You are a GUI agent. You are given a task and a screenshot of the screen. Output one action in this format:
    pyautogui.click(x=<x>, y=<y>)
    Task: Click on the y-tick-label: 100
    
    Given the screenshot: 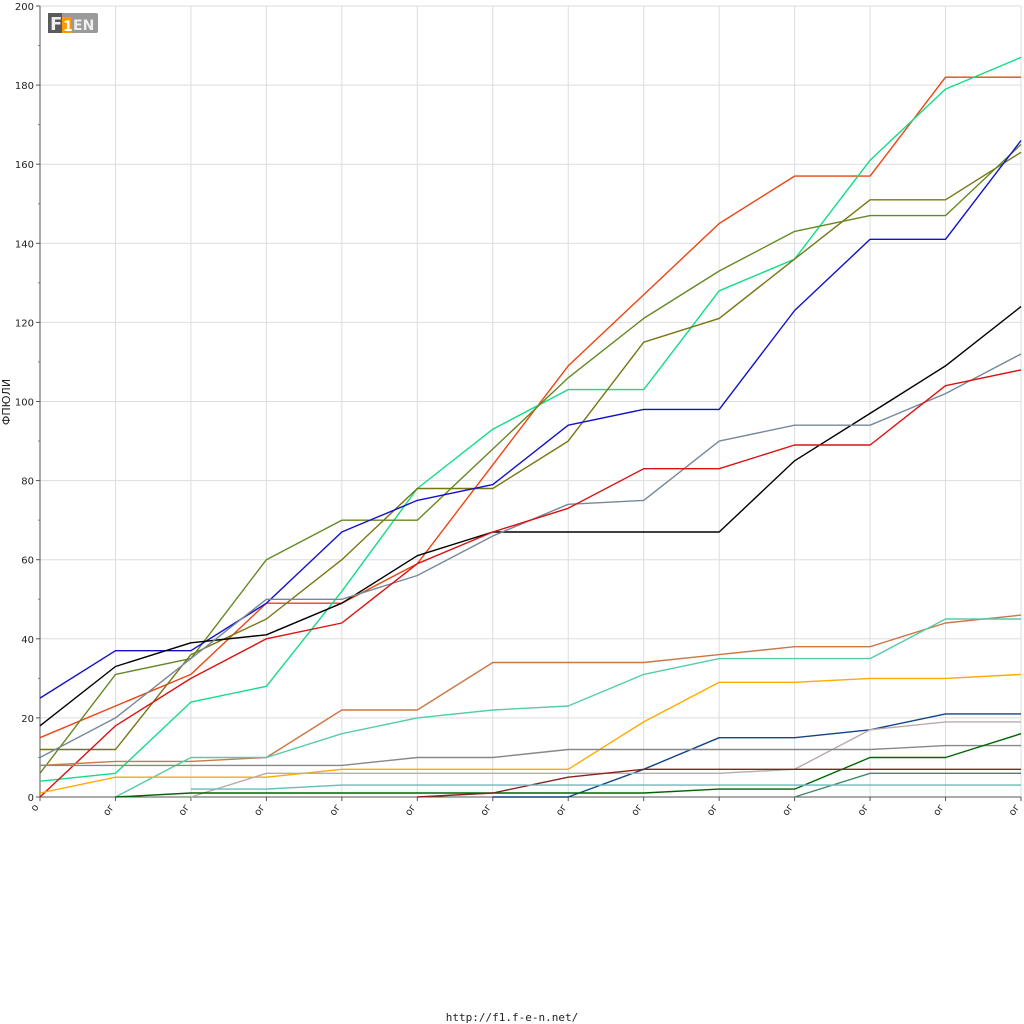 What is the action you would take?
    pyautogui.click(x=24, y=403)
    